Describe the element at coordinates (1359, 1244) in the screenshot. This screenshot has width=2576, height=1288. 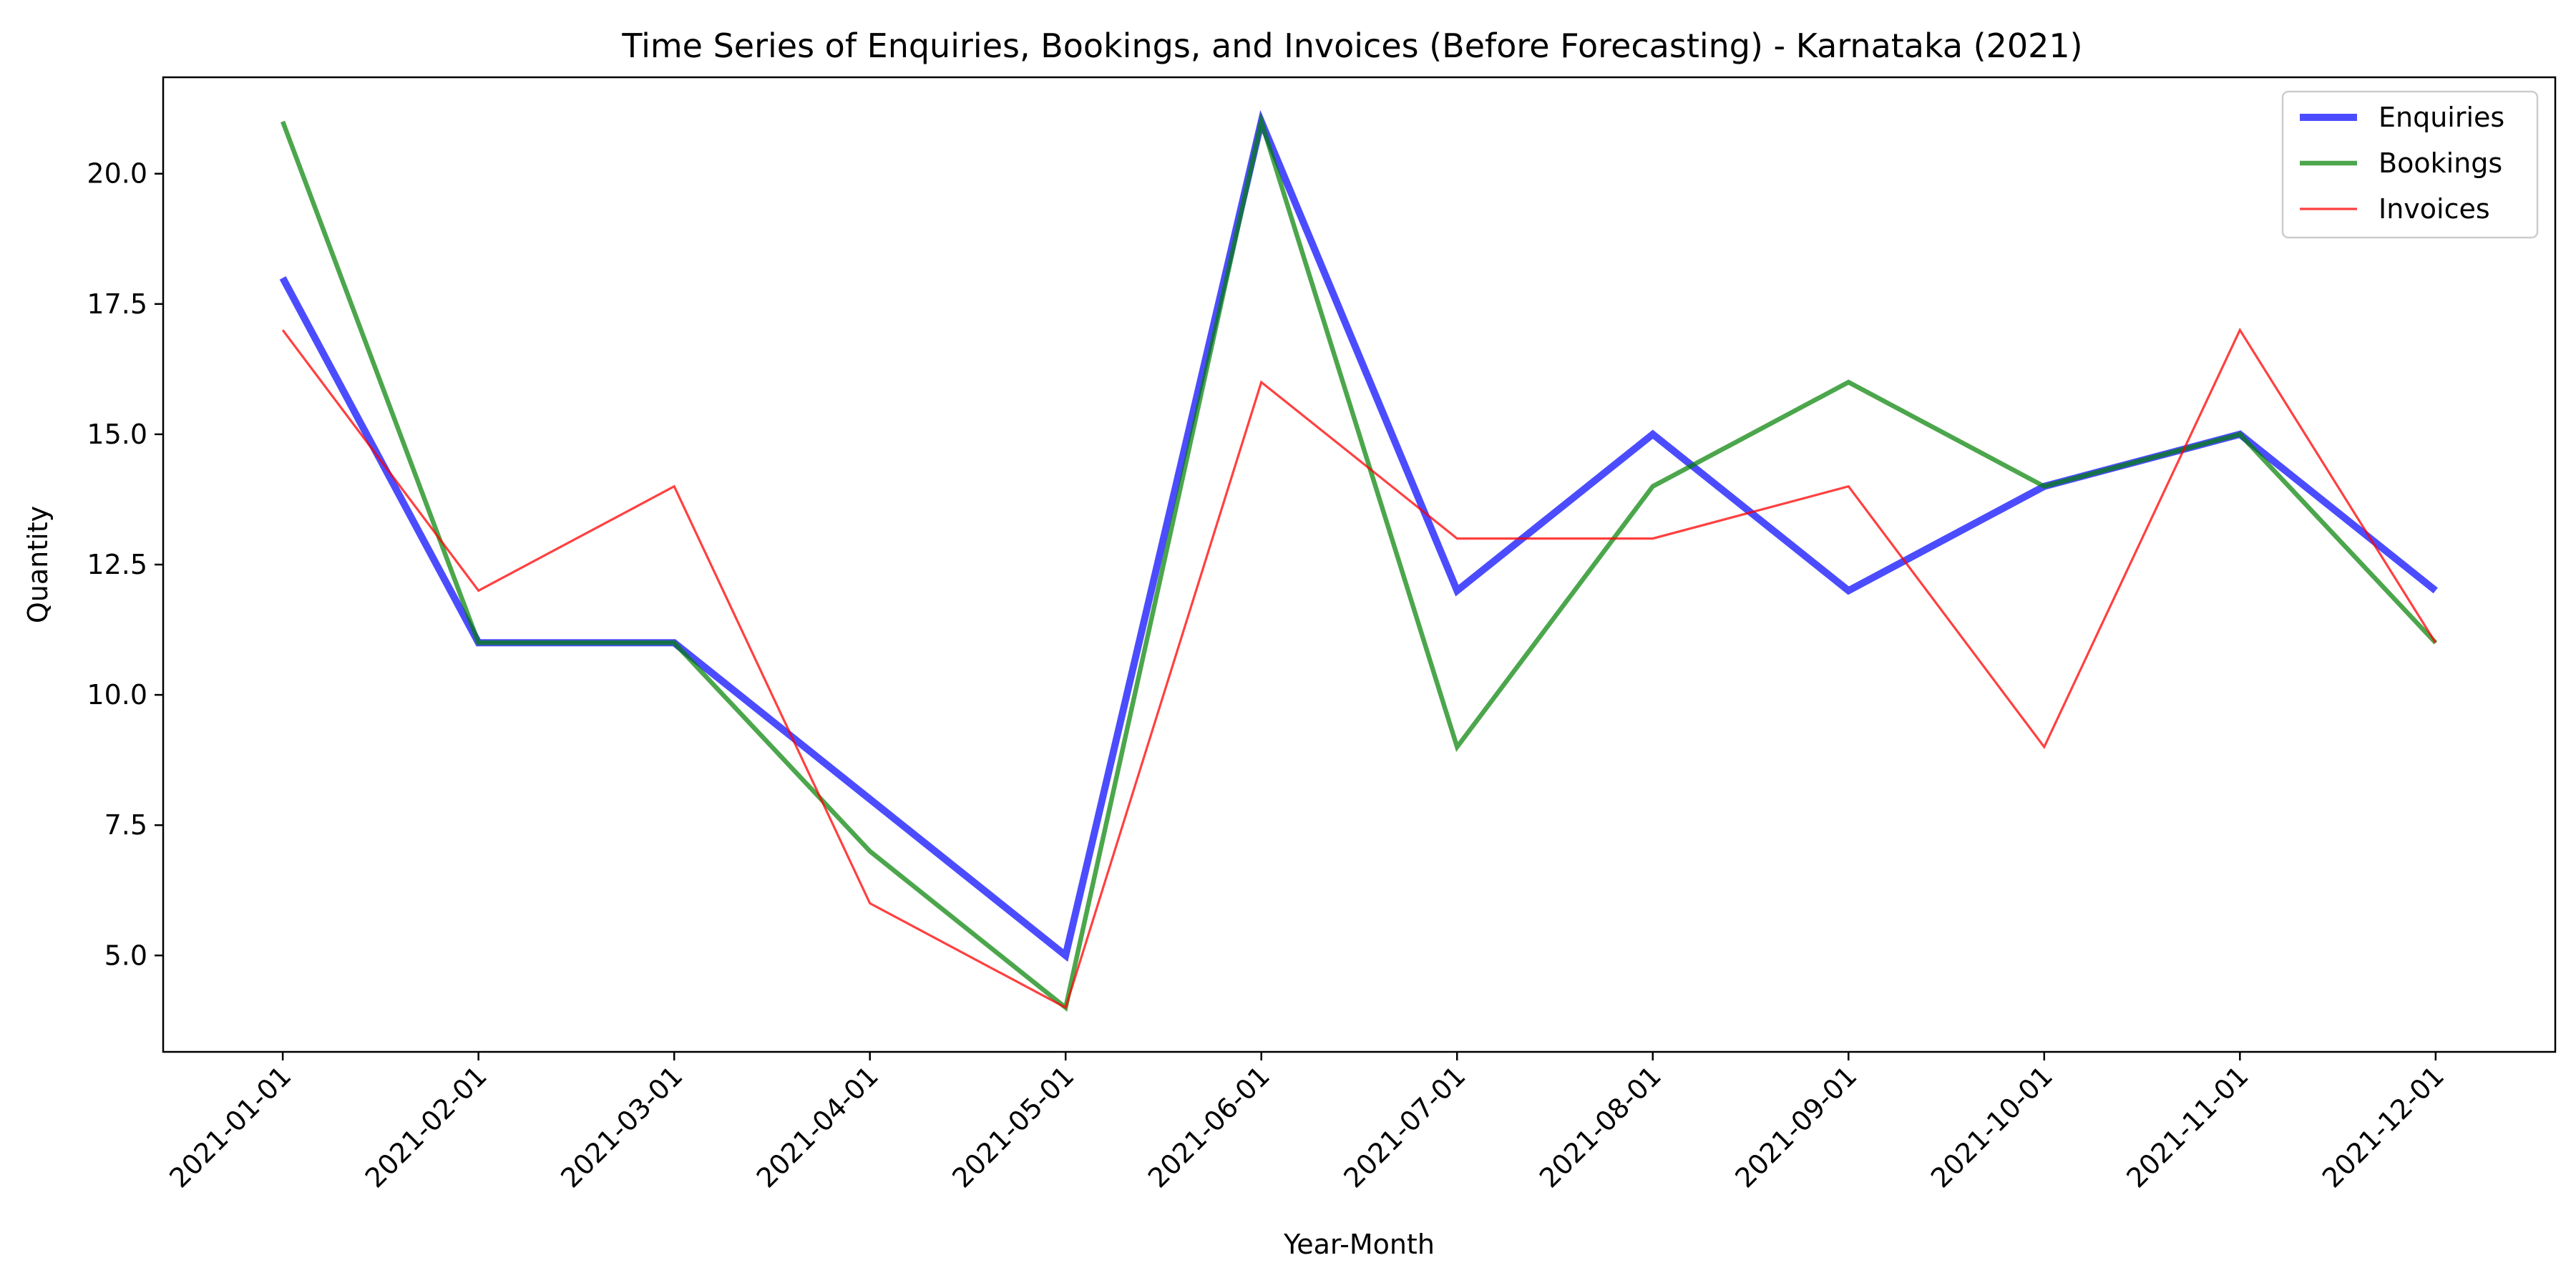
I see `x-axis-label: Year-Month` at that location.